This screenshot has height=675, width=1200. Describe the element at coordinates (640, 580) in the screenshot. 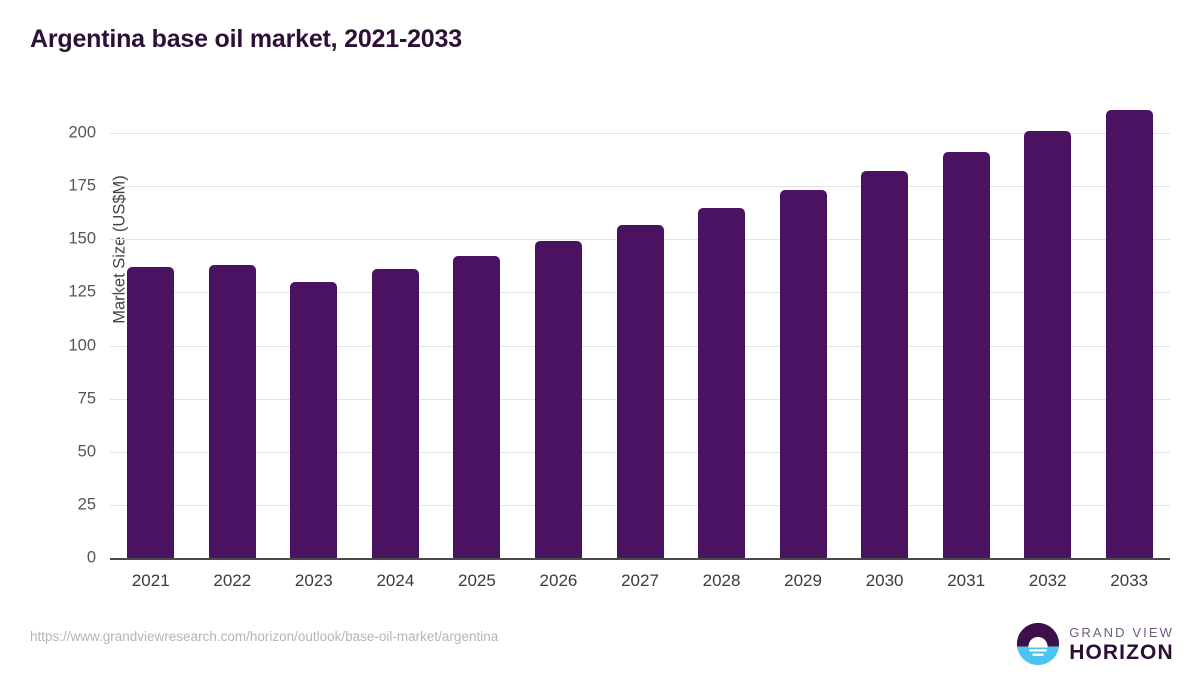

I see `x-axis-tick-label: 2027` at that location.